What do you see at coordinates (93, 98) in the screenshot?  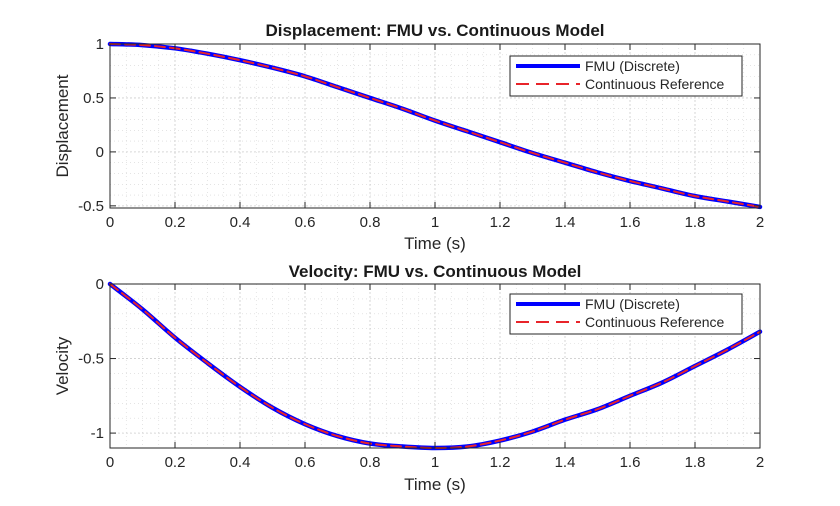 I see `displacement-y-tick-label: 0.5` at bounding box center [93, 98].